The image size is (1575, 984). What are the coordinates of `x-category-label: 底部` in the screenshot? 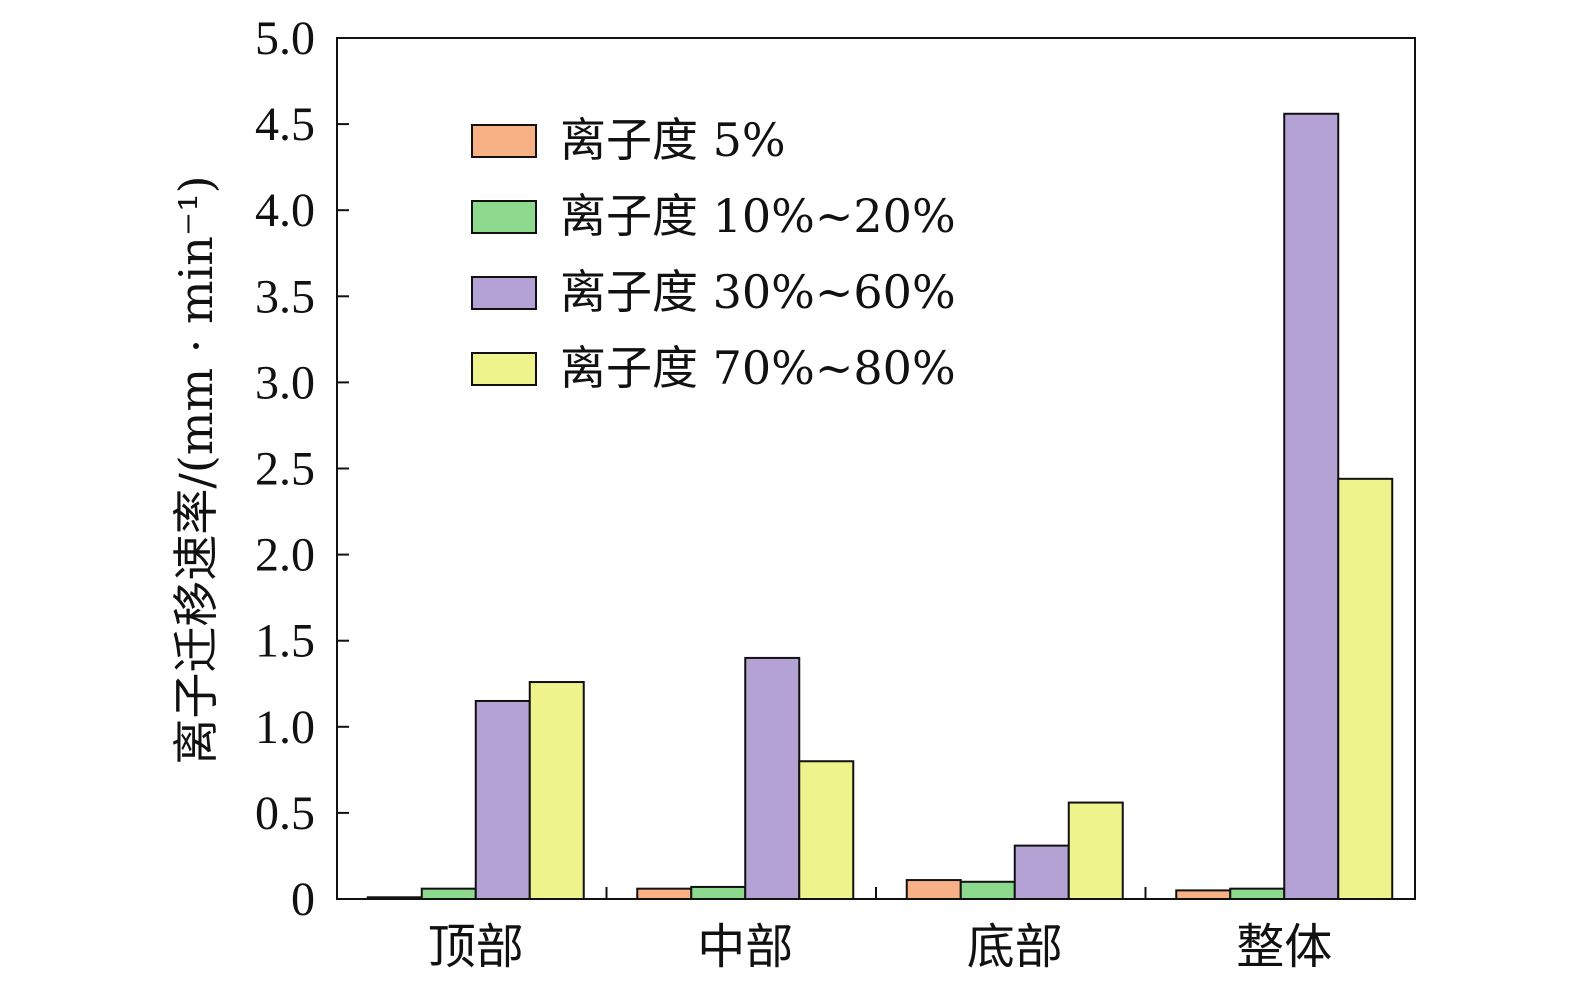 It's located at (1015, 947).